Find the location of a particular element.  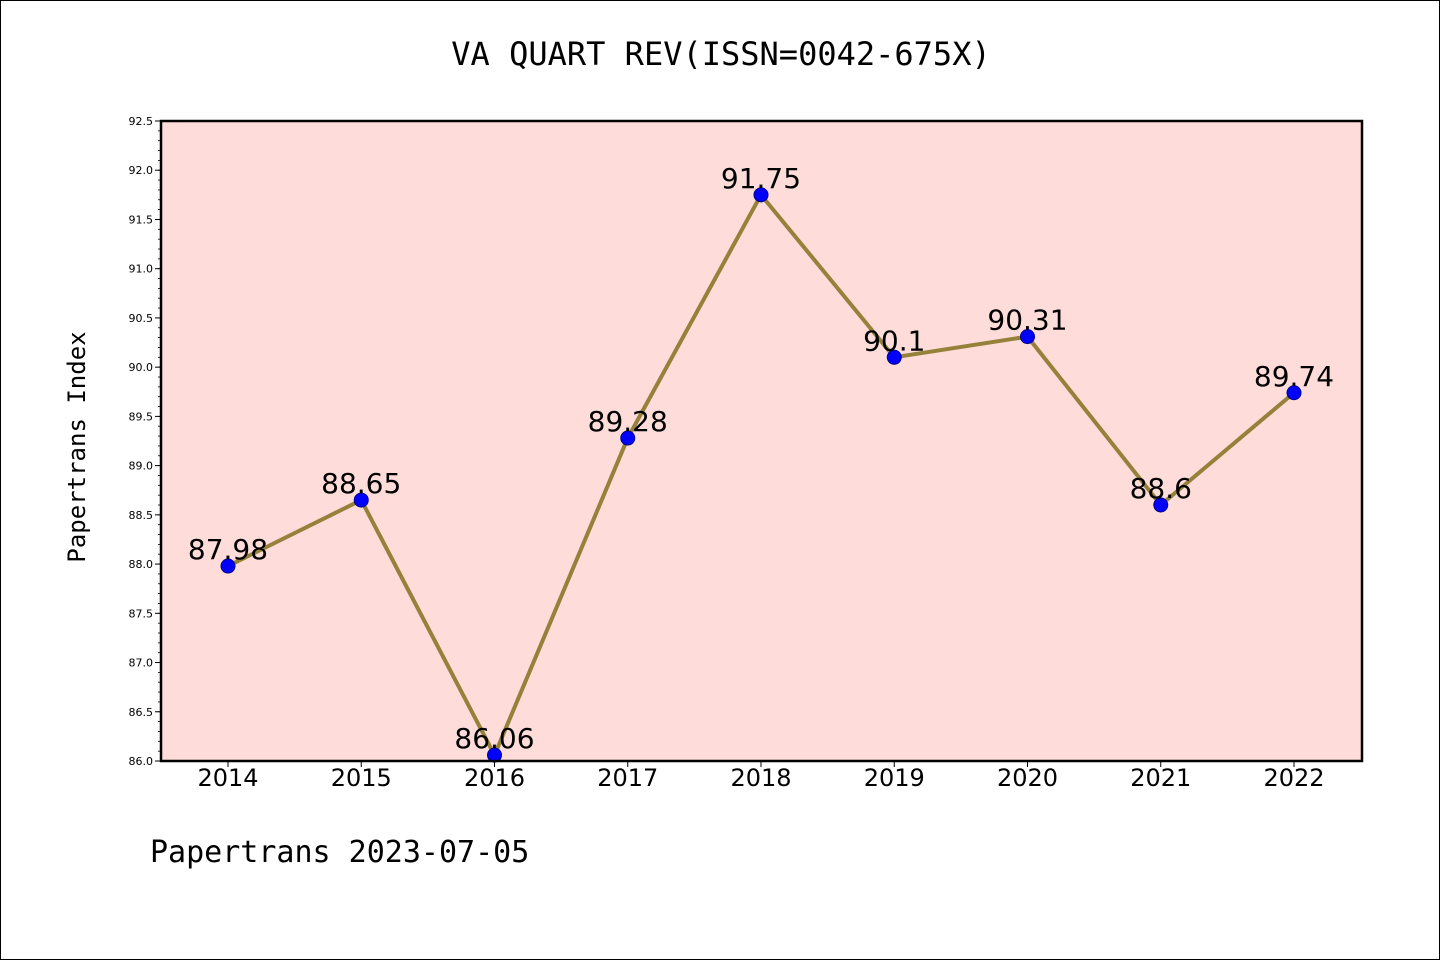

chart-title: VA QUART REV(ISSN=0042-675X) is located at coordinates (721, 54).